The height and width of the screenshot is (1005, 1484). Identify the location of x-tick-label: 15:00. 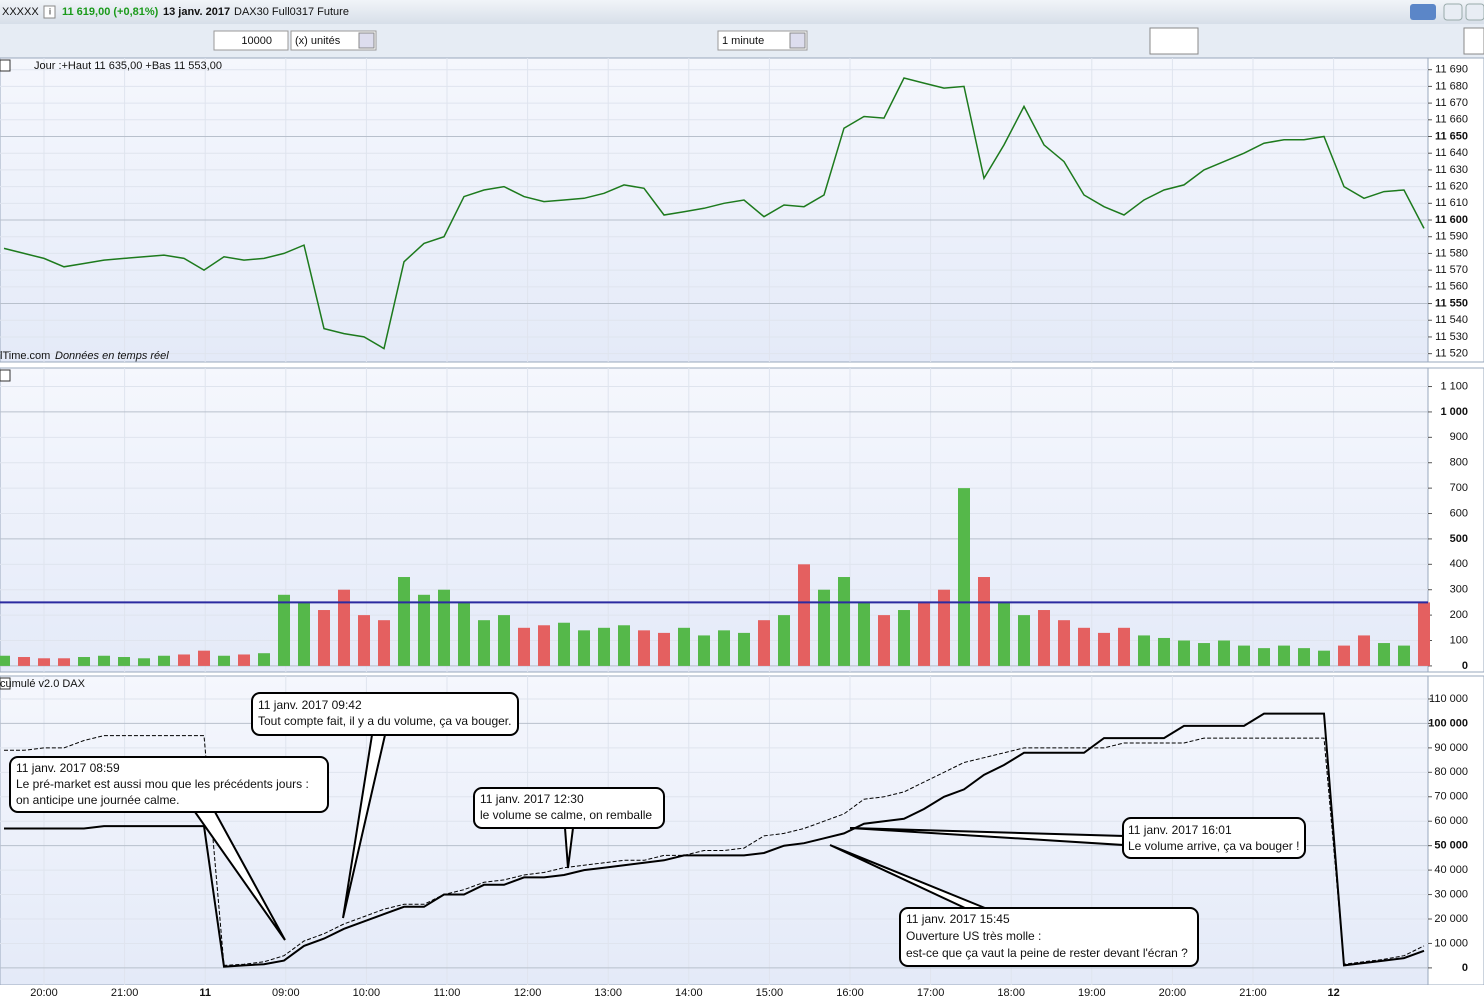
(770, 993).